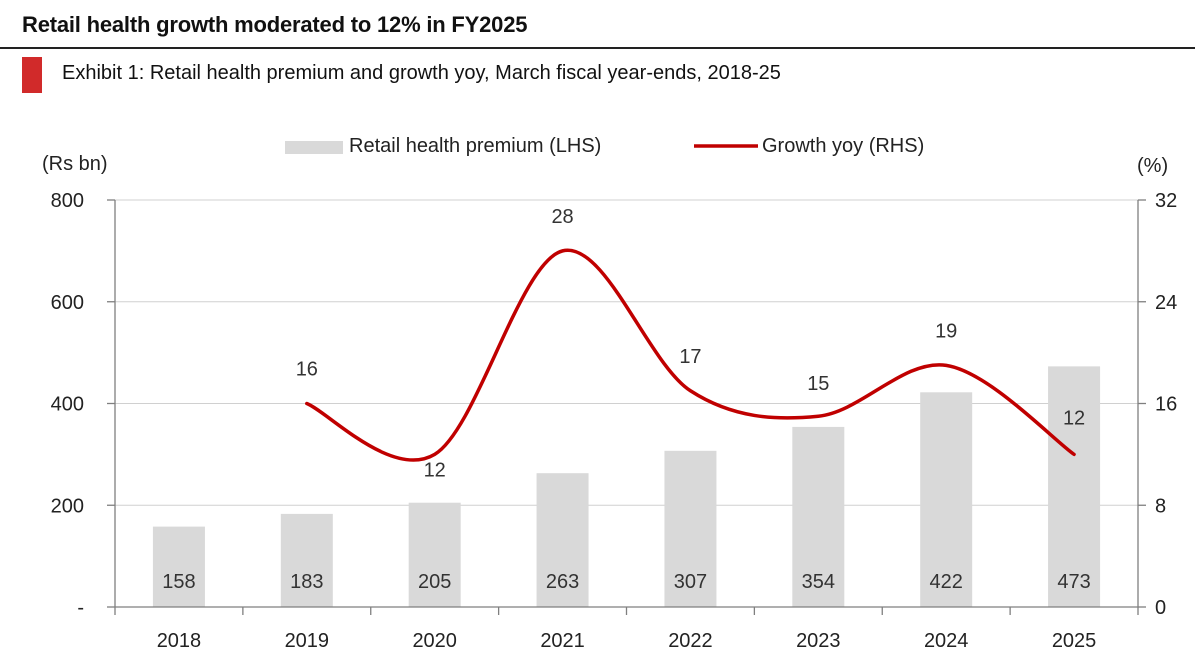 Image resolution: width=1195 pixels, height=662 pixels. What do you see at coordinates (562, 217) in the screenshot?
I see `line-value-label: 28` at bounding box center [562, 217].